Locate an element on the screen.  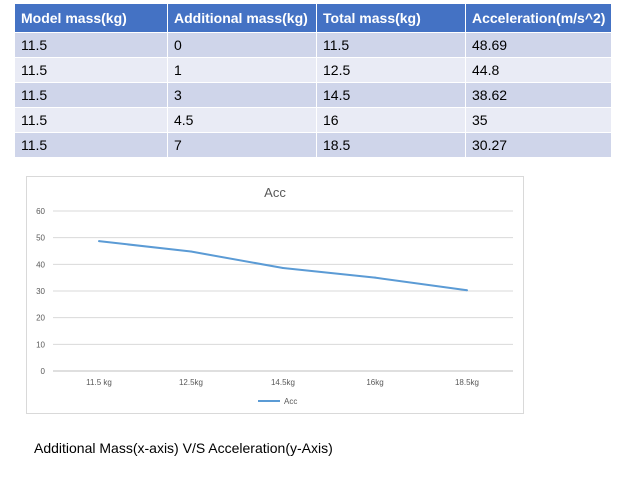
table-cell: 0 is located at coordinates (242, 45).